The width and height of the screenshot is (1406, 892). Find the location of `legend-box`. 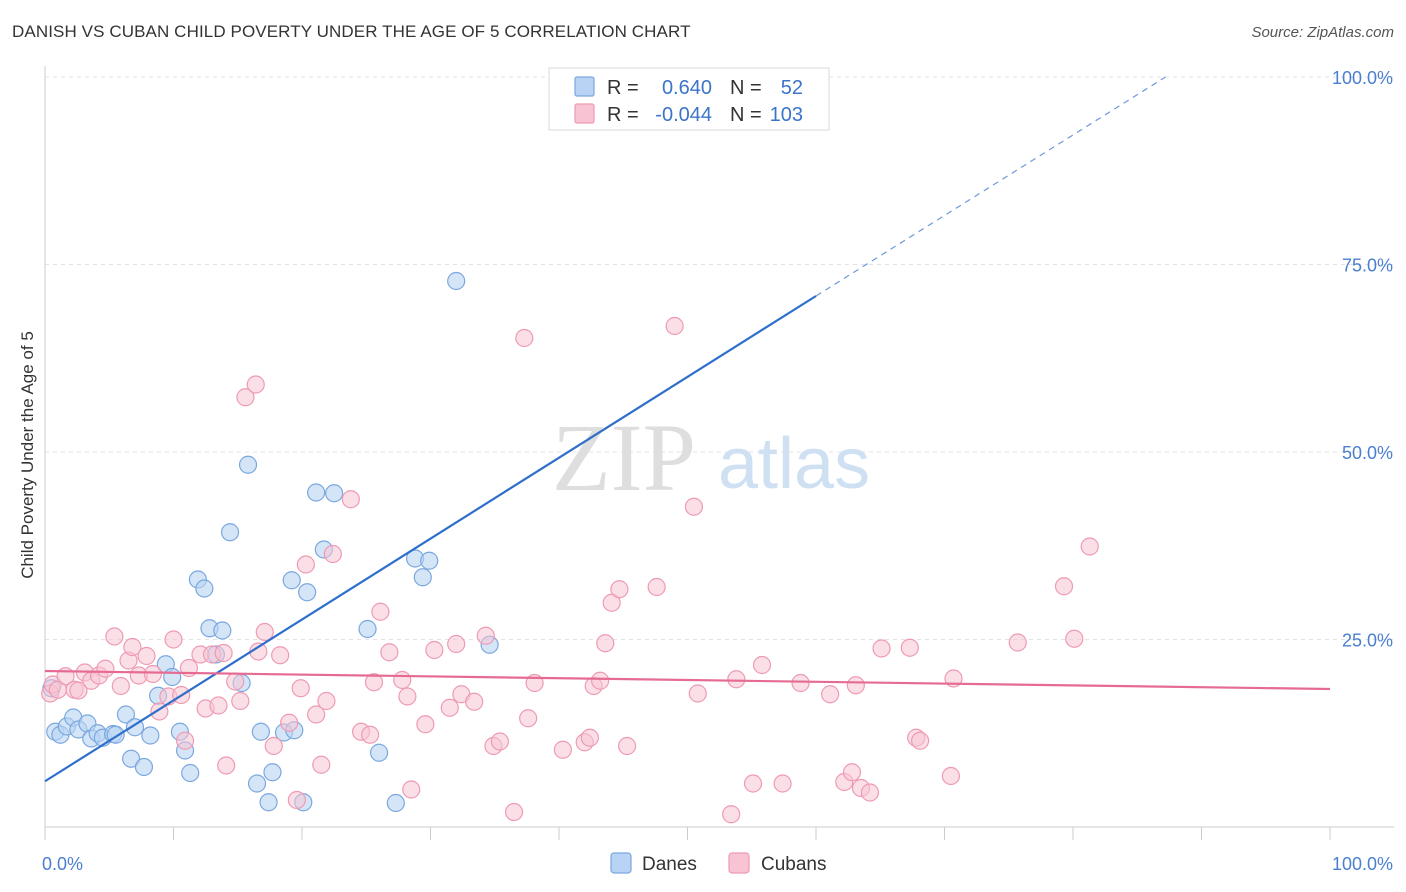

legend-box is located at coordinates (689, 99).